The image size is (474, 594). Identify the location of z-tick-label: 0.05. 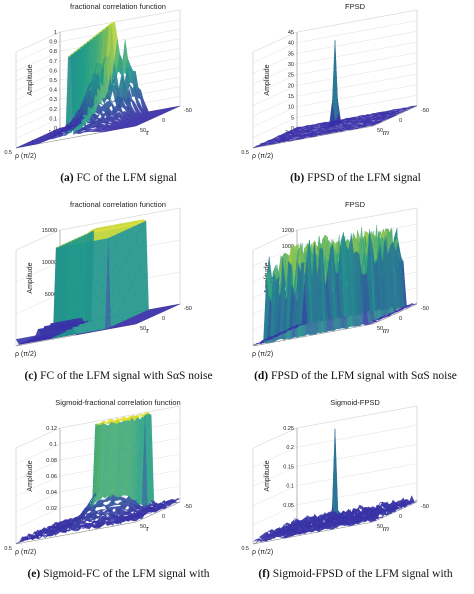
(288, 506).